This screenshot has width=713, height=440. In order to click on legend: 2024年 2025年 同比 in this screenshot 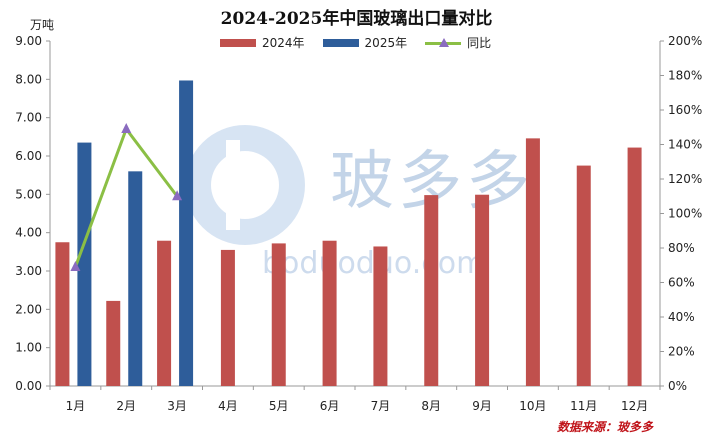, I will do `click(355, 42)`.